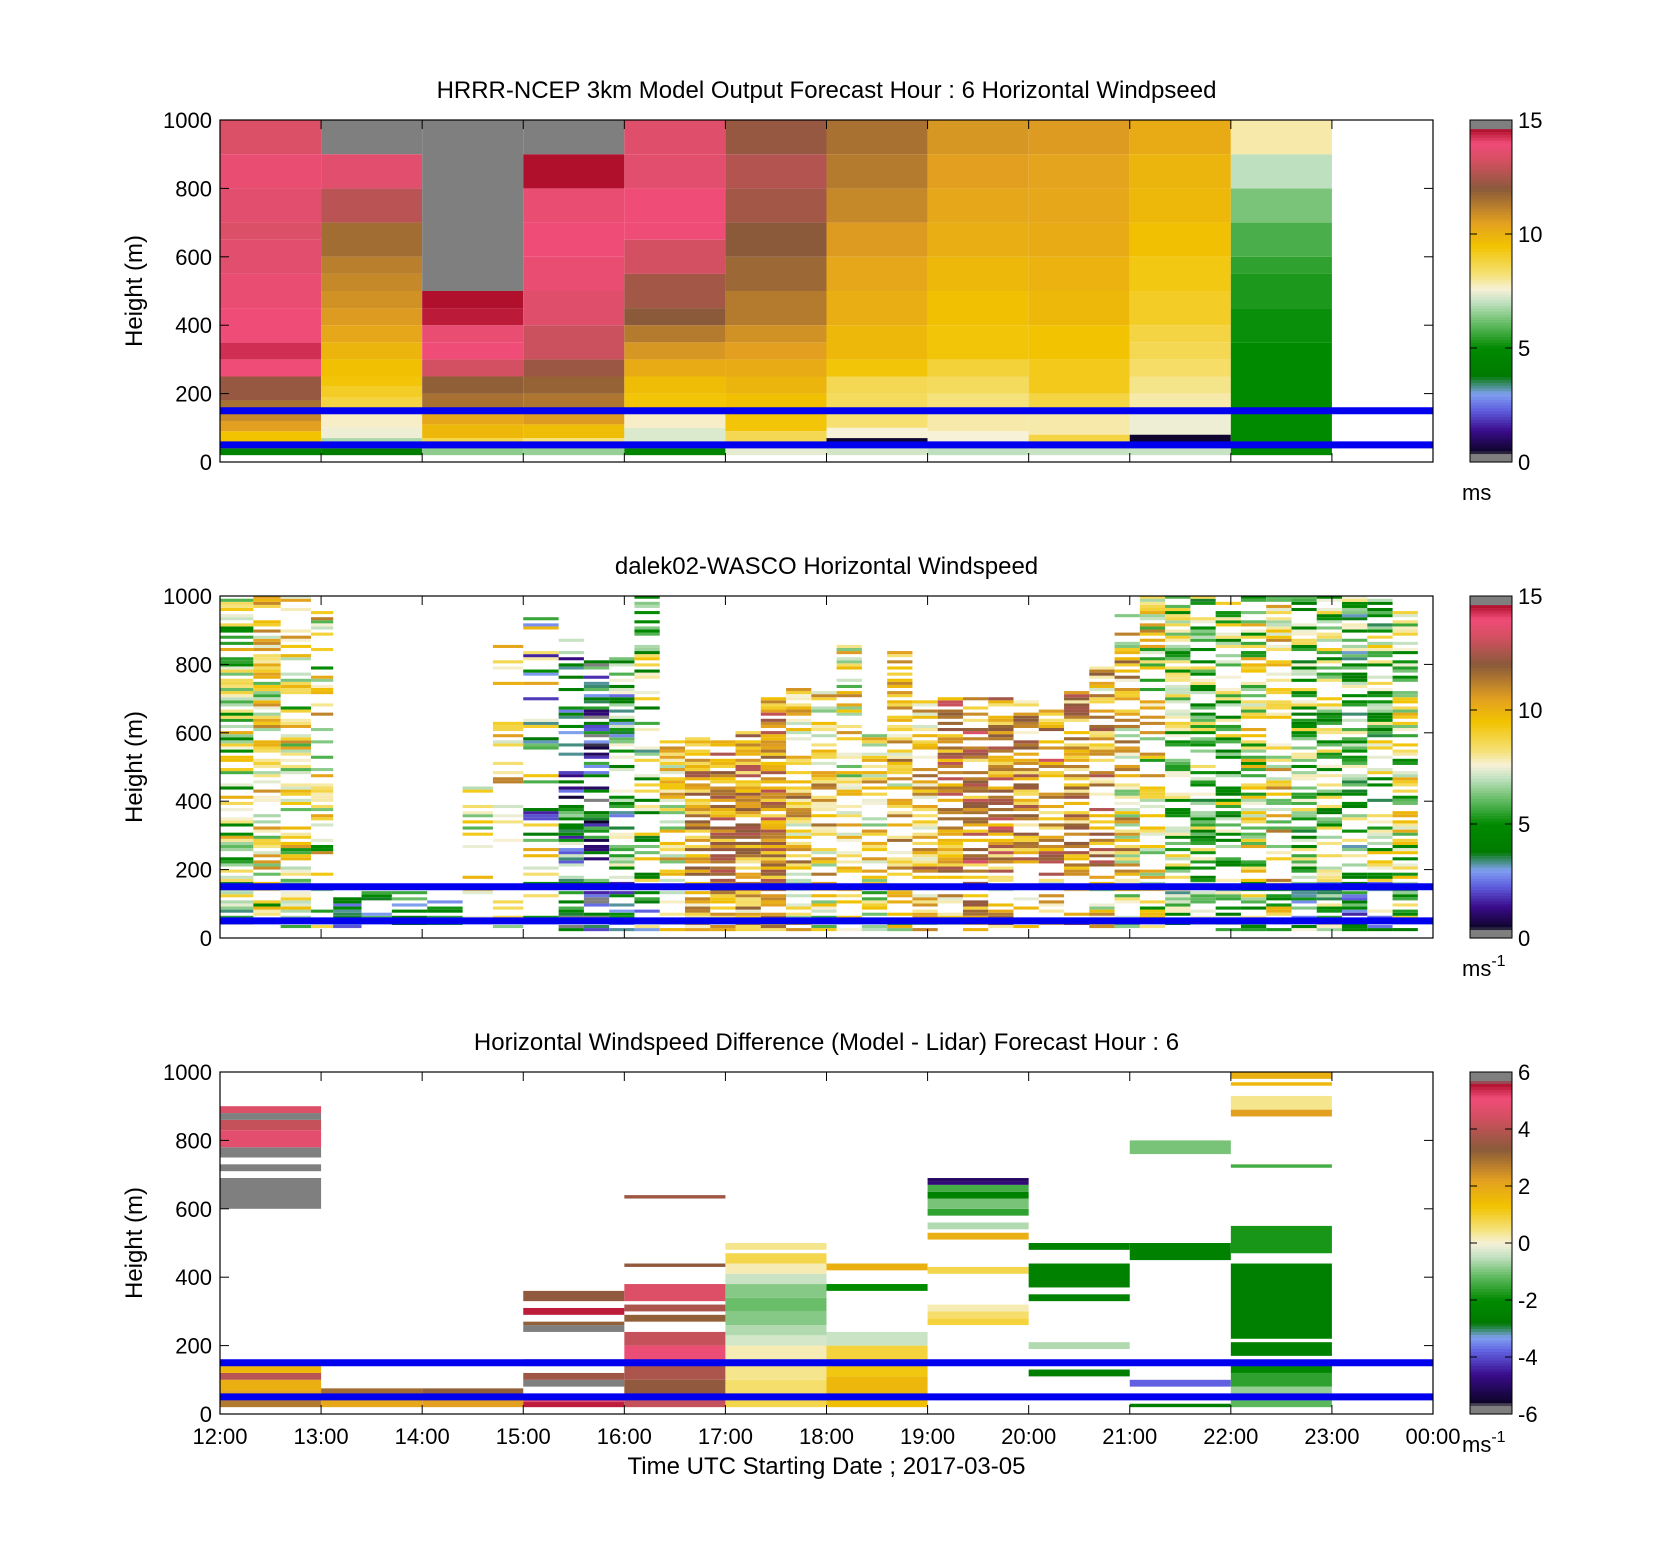  What do you see at coordinates (134, 767) in the screenshot?
I see `y-axis-label: Height (m)` at bounding box center [134, 767].